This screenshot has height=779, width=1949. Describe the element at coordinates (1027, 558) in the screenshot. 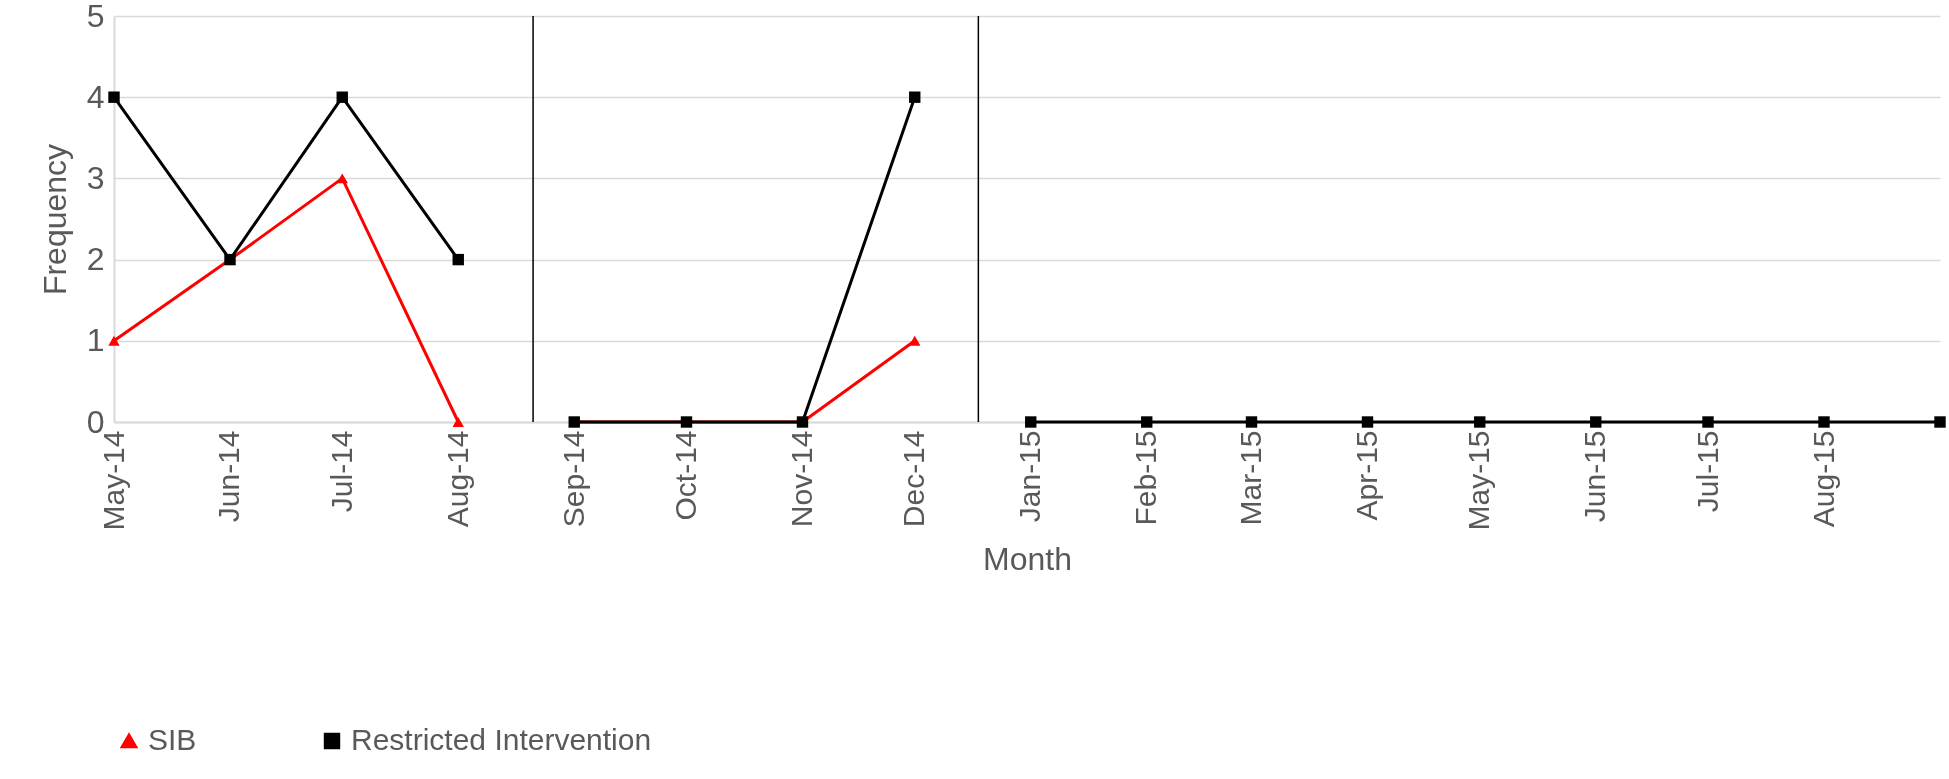

I see `x-axis-title: Month` at that location.